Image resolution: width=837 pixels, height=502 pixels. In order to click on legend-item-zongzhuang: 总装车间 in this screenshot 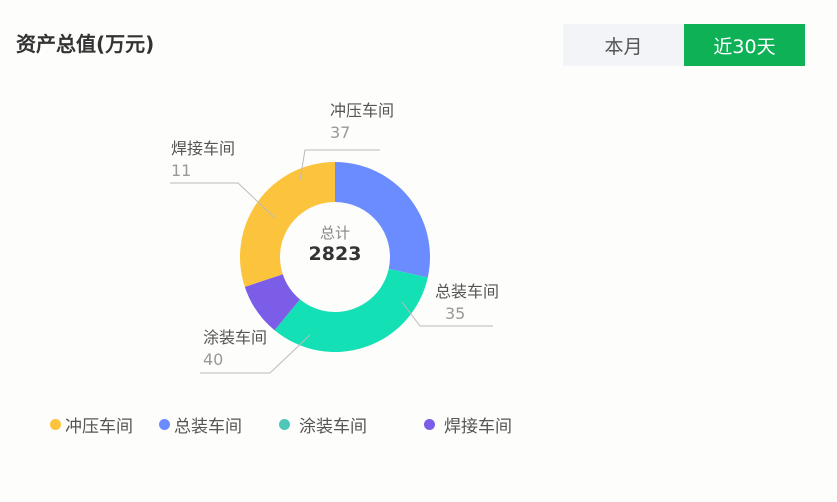, I will do `click(200, 424)`.